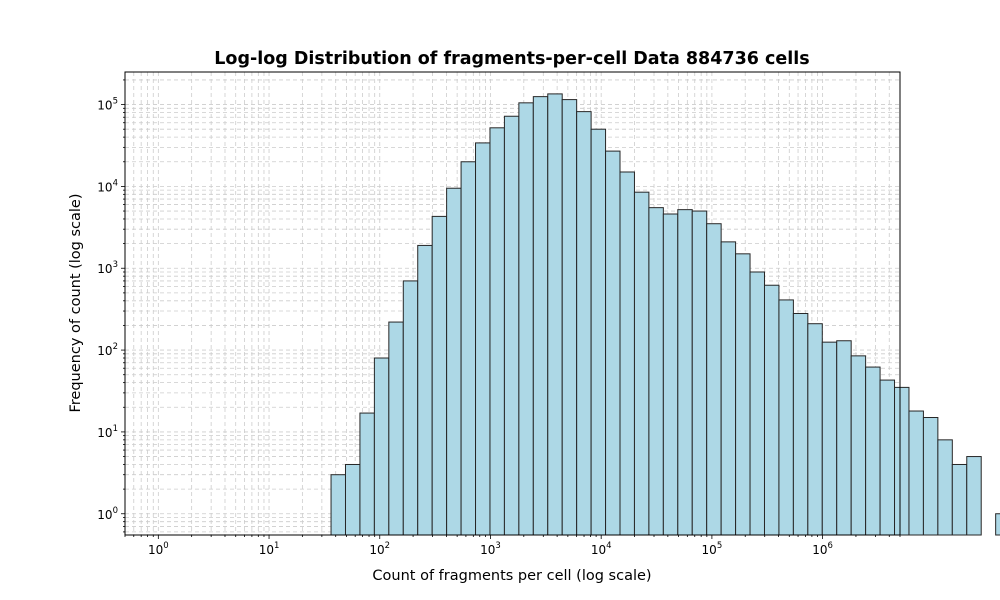  What do you see at coordinates (107, 514) in the screenshot?
I see `y-tick-label: 10⁰` at bounding box center [107, 514].